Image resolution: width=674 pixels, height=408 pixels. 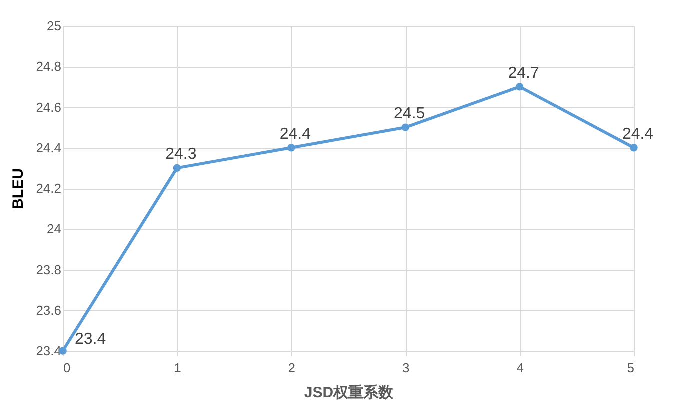 I want to click on data-label: 23.4, so click(x=90, y=339).